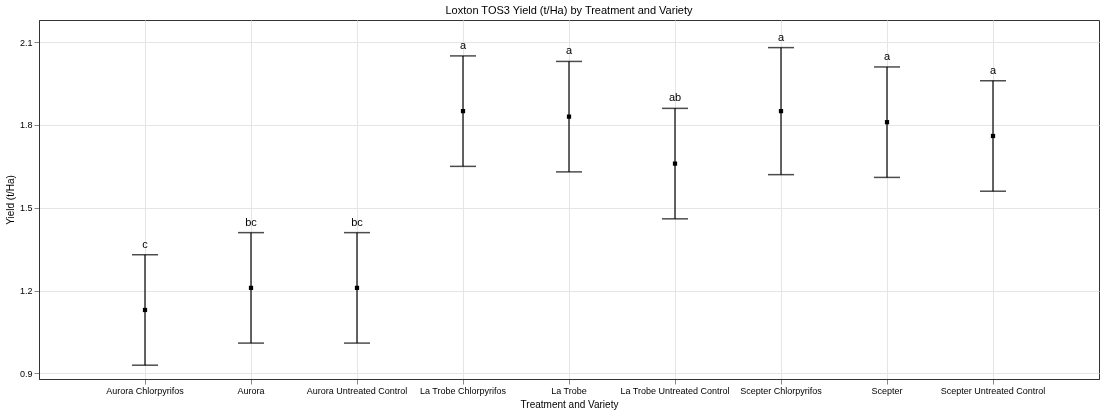 The width and height of the screenshot is (1104, 414). I want to click on y-tick-label: 1.8, so click(26, 125).